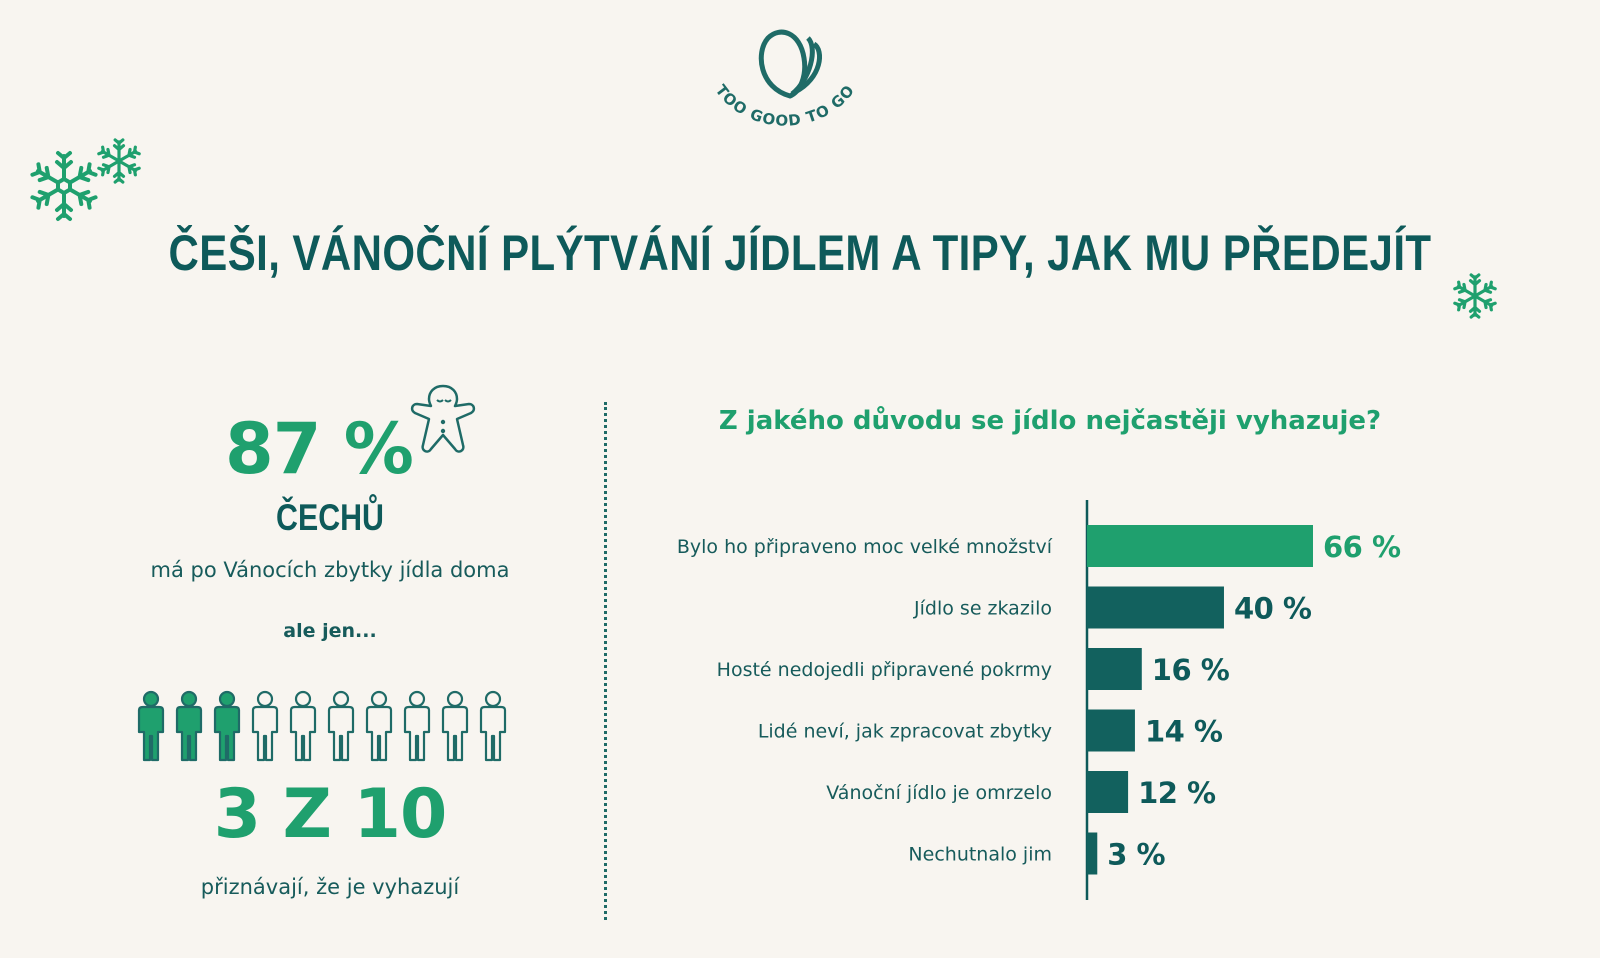  I want to click on category-label: Jídlo se zkazilo, so click(982, 609).